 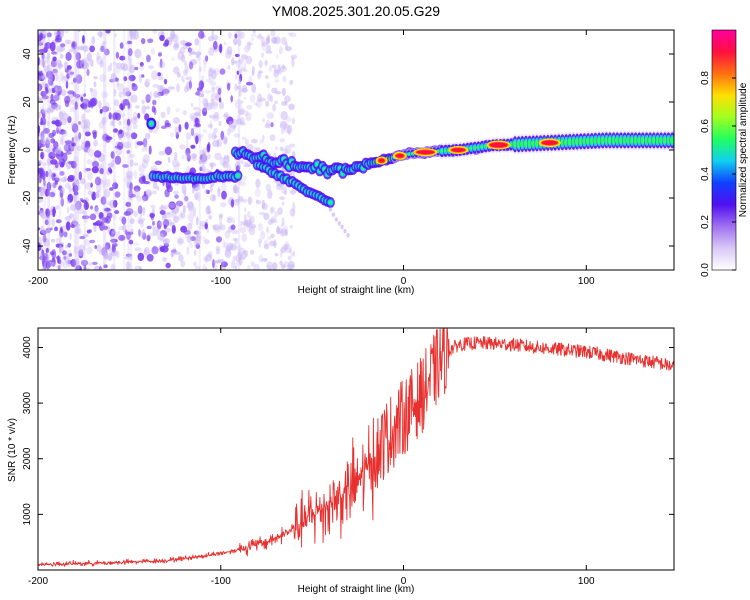 I want to click on snr-ytick-label: 4000, so click(x=27, y=347).